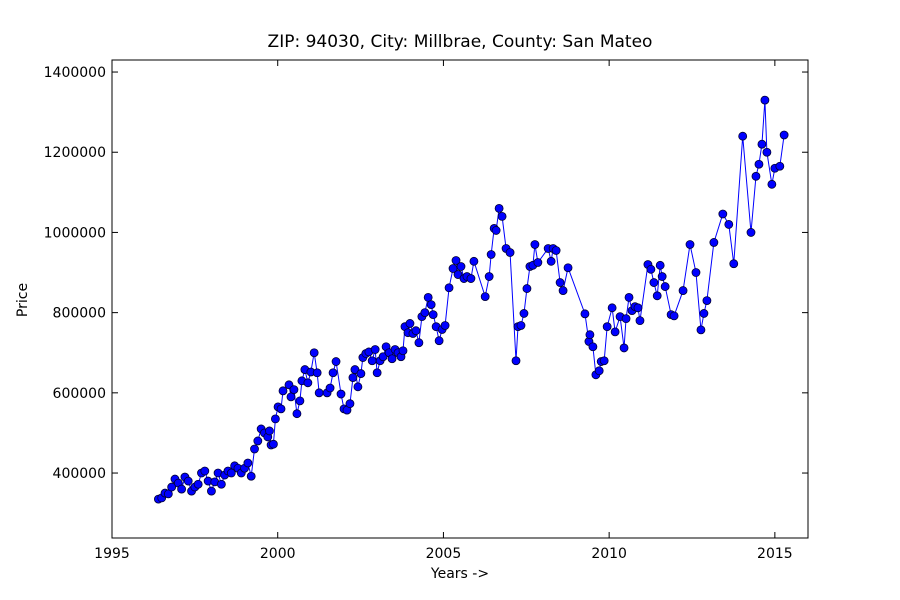 This screenshot has height=600, width=900. I want to click on y-tick-label: 1000000, so click(75, 233).